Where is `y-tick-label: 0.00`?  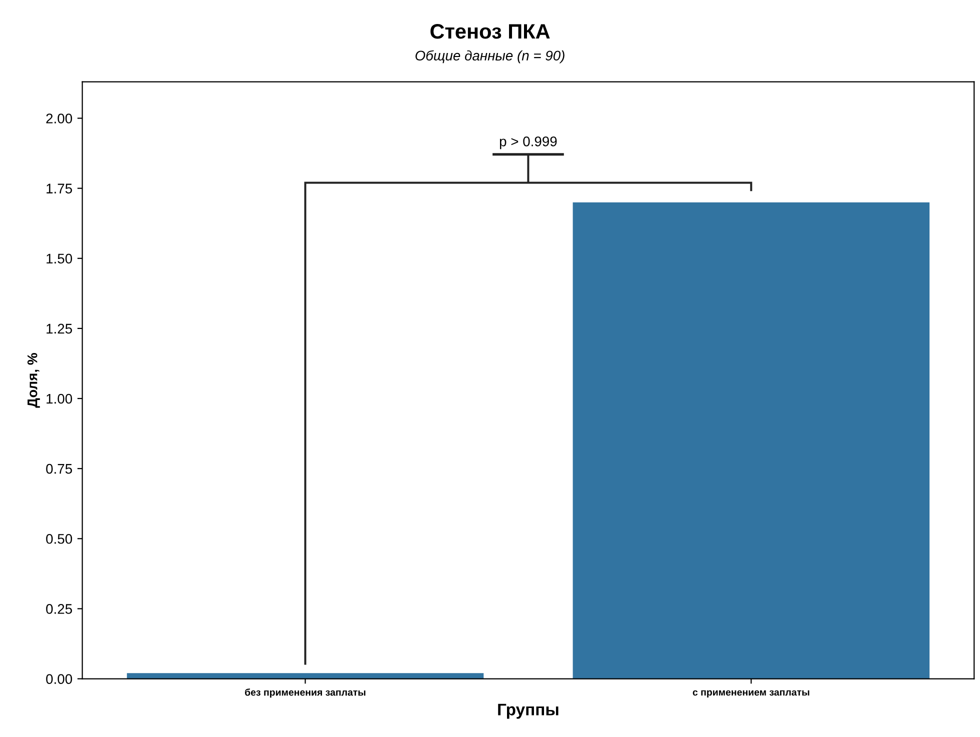
y-tick-label: 0.00 is located at coordinates (59, 679).